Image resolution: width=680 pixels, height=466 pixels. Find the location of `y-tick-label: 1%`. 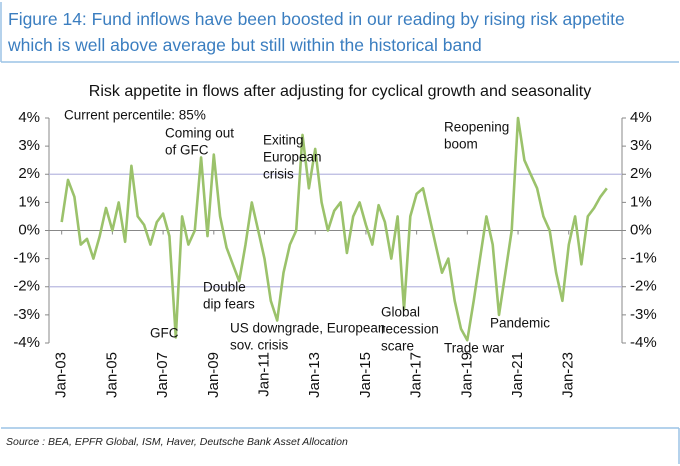

y-tick-label: 1% is located at coordinates (29, 201).